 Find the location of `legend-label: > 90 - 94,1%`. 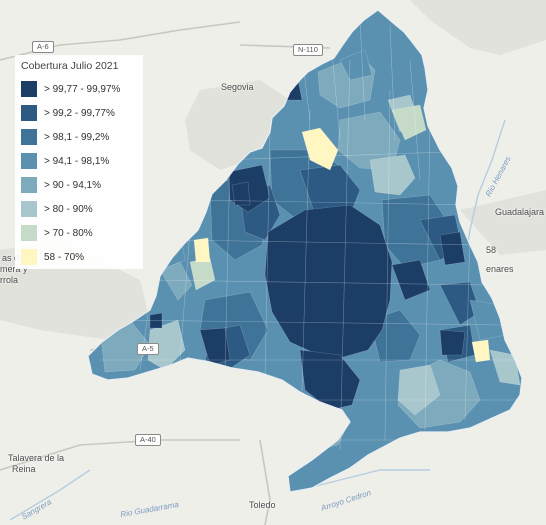

legend-label: > 90 - 94,1% is located at coordinates (72, 185).